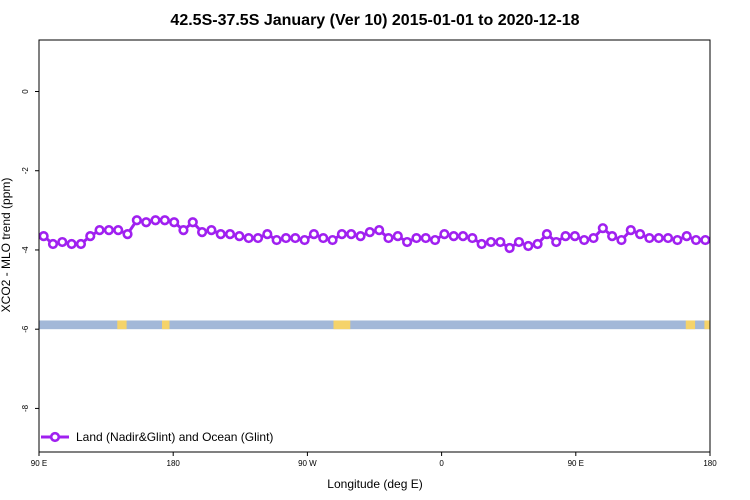 The width and height of the screenshot is (750, 500). What do you see at coordinates (25, 91) in the screenshot?
I see `y-tick-label: 0` at bounding box center [25, 91].